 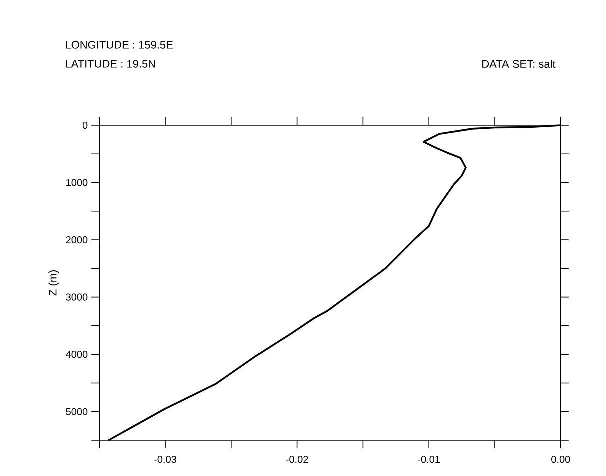 What do you see at coordinates (519, 64) in the screenshot?
I see `text: DATA SET: salt` at bounding box center [519, 64].